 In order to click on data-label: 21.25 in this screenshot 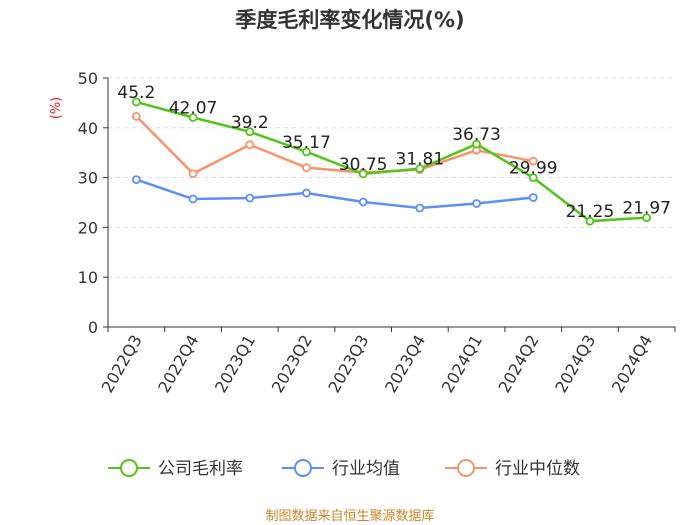, I will do `click(590, 212)`.